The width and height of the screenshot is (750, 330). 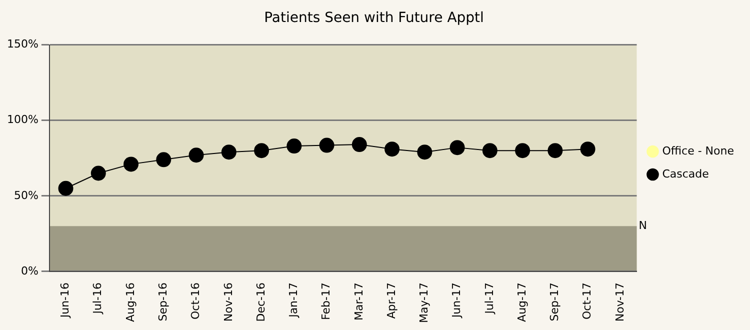 What do you see at coordinates (698, 151) in the screenshot?
I see `legend-label: Office - None` at bounding box center [698, 151].